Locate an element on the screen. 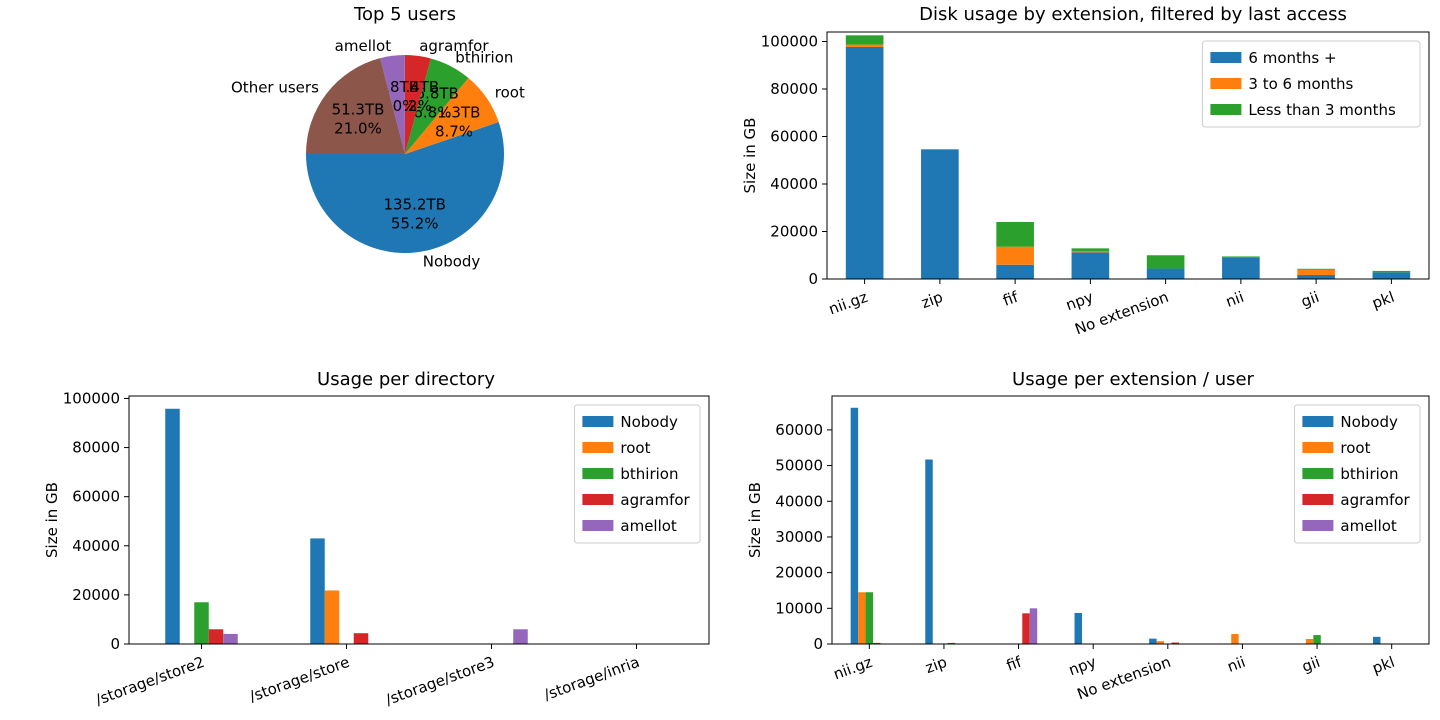 This screenshot has height=720, width=1440. y-tick-label: 40000 is located at coordinates (96, 546).